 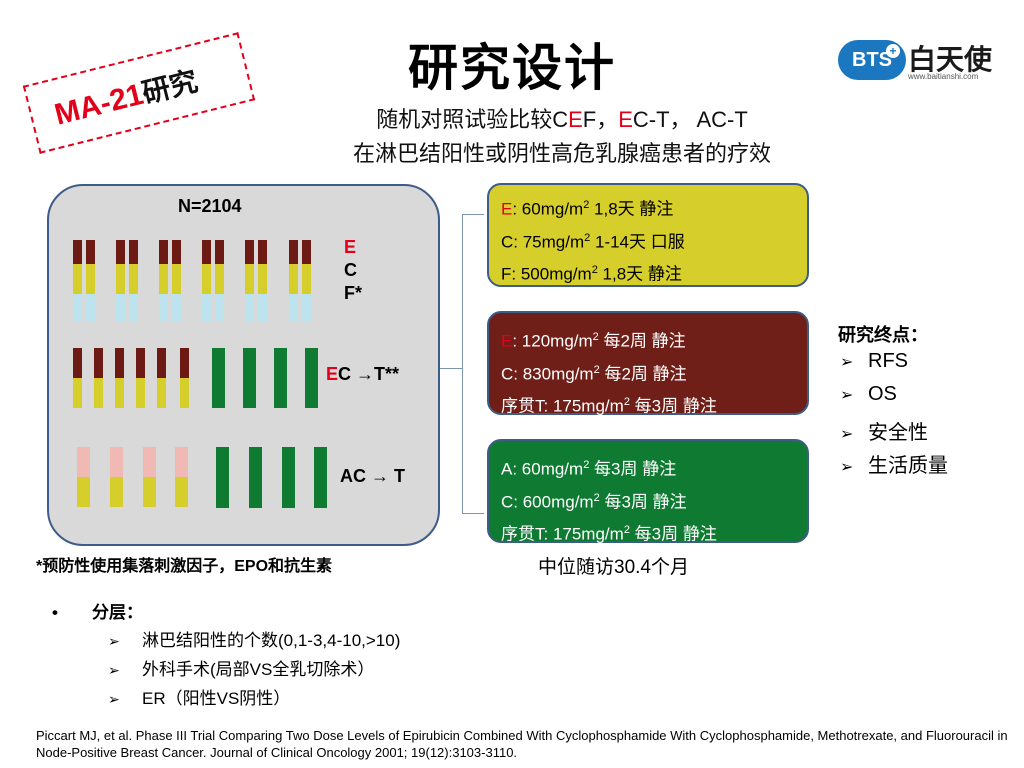 I want to click on cef-label-e: E, so click(x=350, y=247).